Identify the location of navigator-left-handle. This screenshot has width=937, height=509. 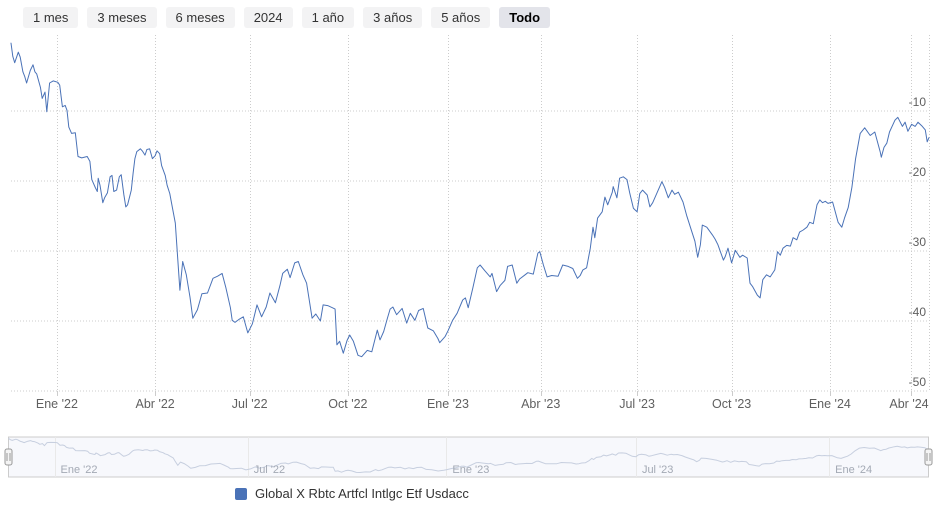
(8, 457).